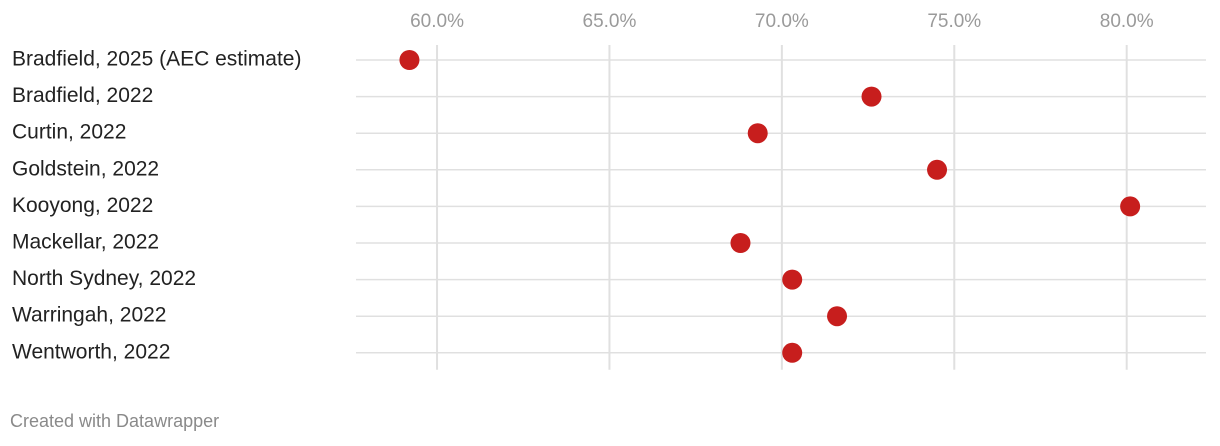 This screenshot has height=446, width=1220. Describe the element at coordinates (104, 278) in the screenshot. I see `category-label: North Sydney, 2022` at that location.